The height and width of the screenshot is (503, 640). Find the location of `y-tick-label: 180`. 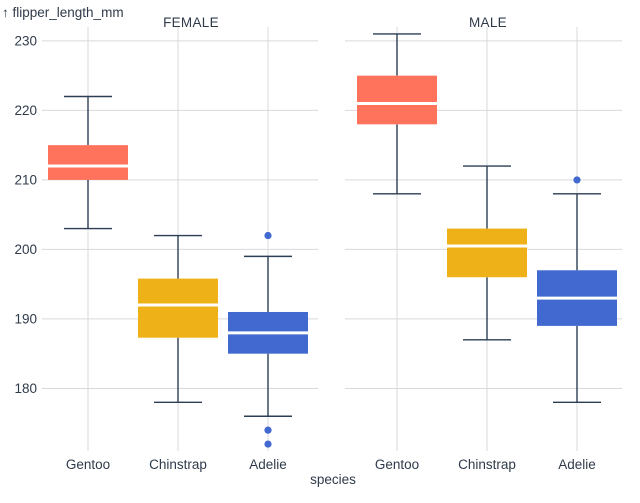

y-tick-label: 180 is located at coordinates (25, 388).